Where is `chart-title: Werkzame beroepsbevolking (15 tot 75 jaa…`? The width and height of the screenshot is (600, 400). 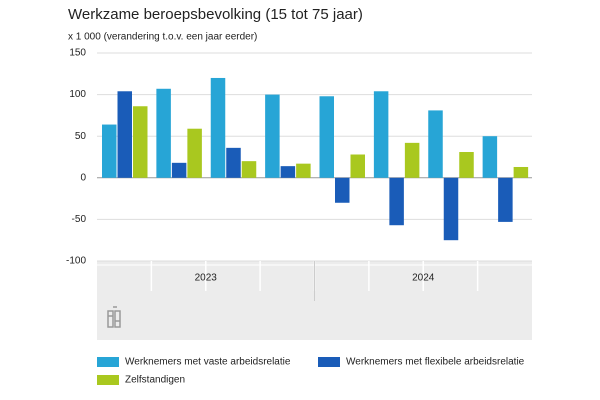
chart-title: Werkzame beroepsbevolking (15 tot 75 jaa… is located at coordinates (215, 14).